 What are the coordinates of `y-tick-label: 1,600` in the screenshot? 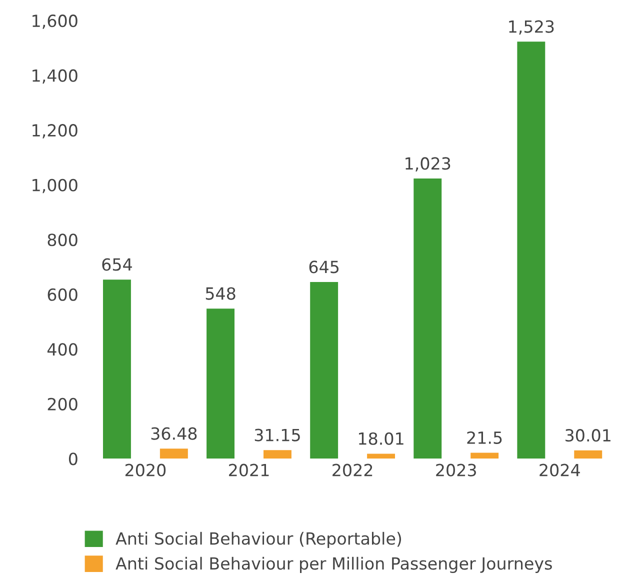 It's located at (55, 21).